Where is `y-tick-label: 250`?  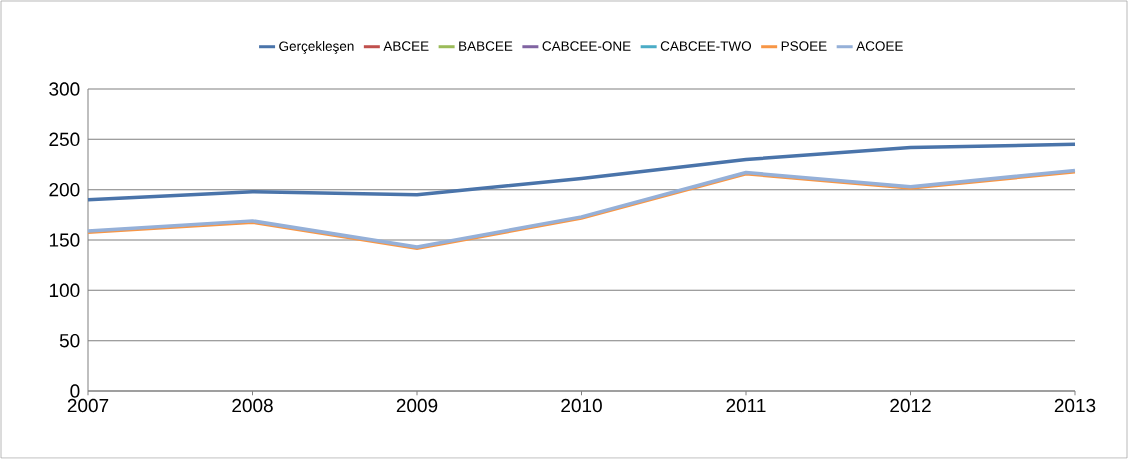
y-tick-label: 250 is located at coordinates (64, 139).